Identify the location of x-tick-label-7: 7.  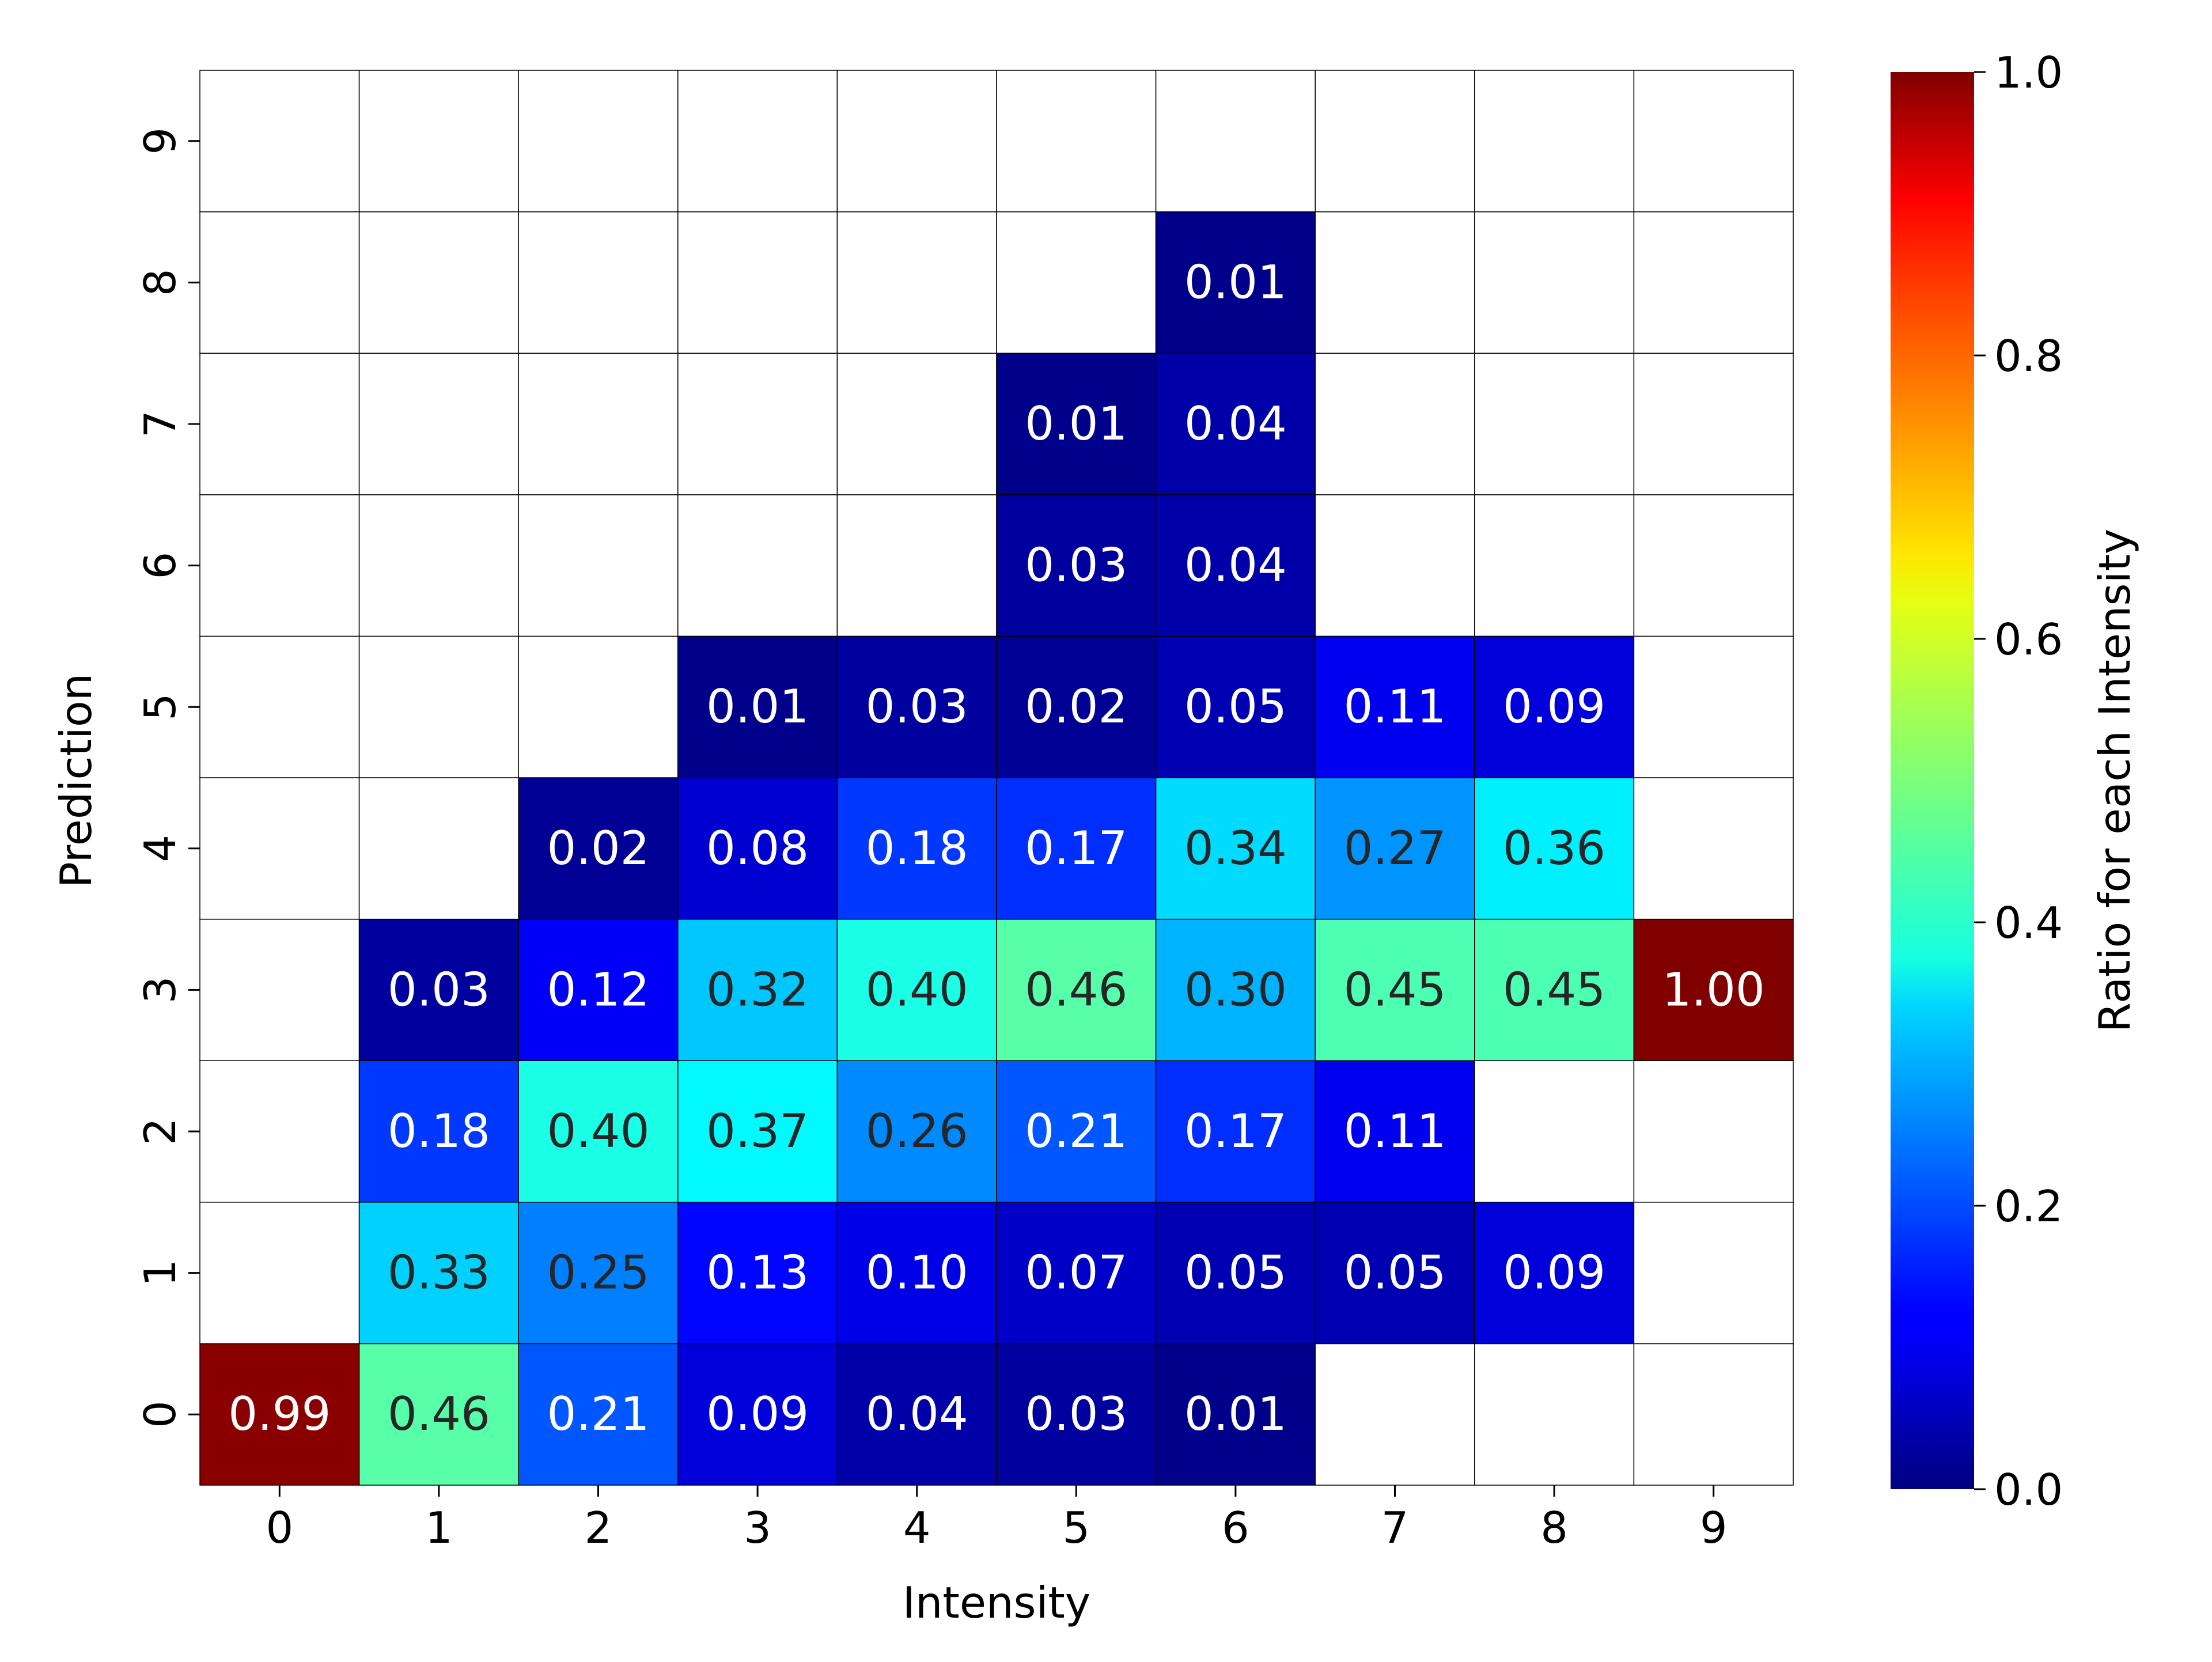
(1395, 1528).